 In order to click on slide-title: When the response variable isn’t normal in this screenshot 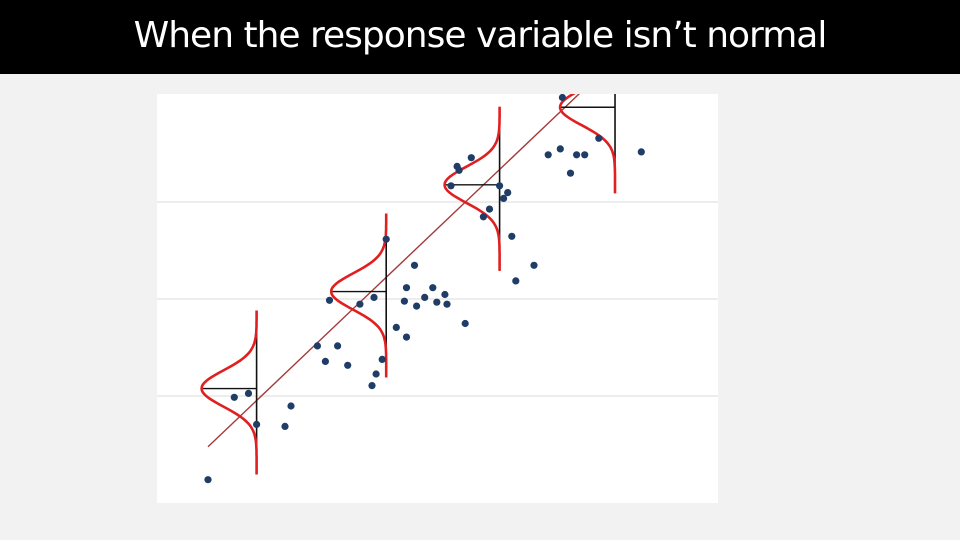, I will do `click(480, 35)`.